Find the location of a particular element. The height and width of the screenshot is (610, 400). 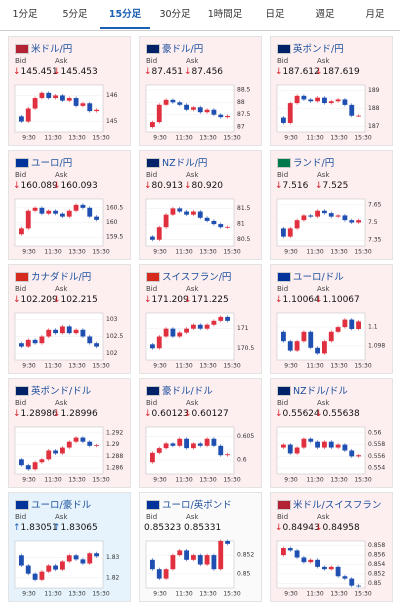

pair-title: NZドル/円 is located at coordinates (185, 163).